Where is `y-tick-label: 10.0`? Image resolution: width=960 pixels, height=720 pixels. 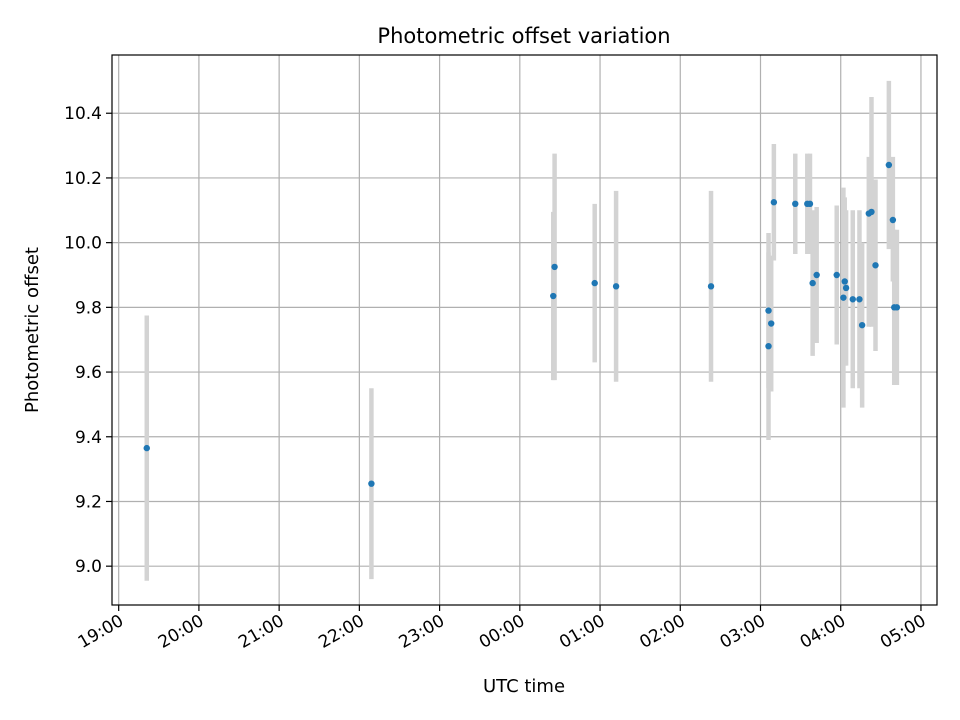 y-tick-label: 10.0 is located at coordinates (83, 244).